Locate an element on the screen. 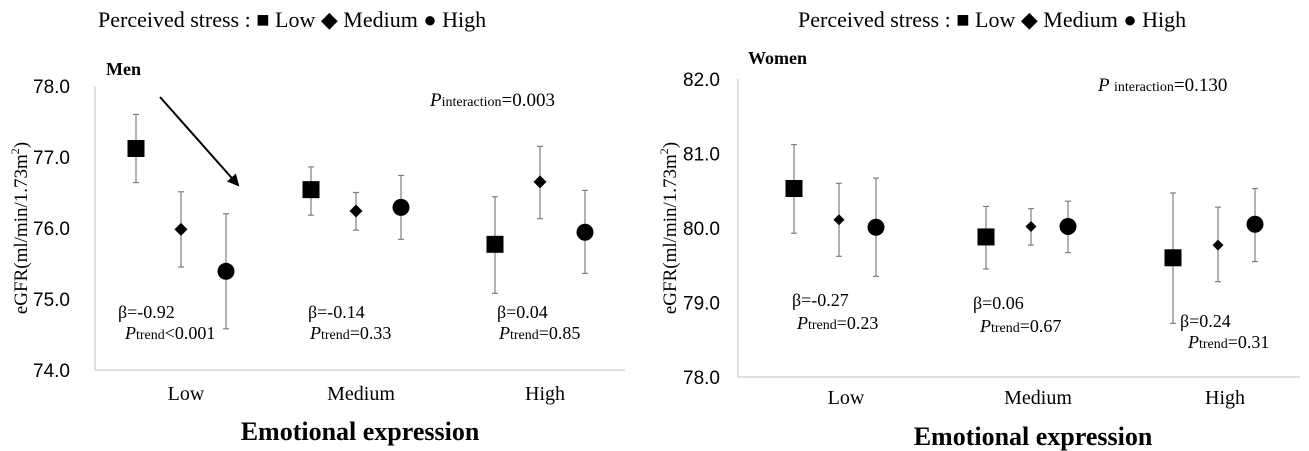 This screenshot has height=451, width=1309. y-tick-label: 76.0 is located at coordinates (51, 229).